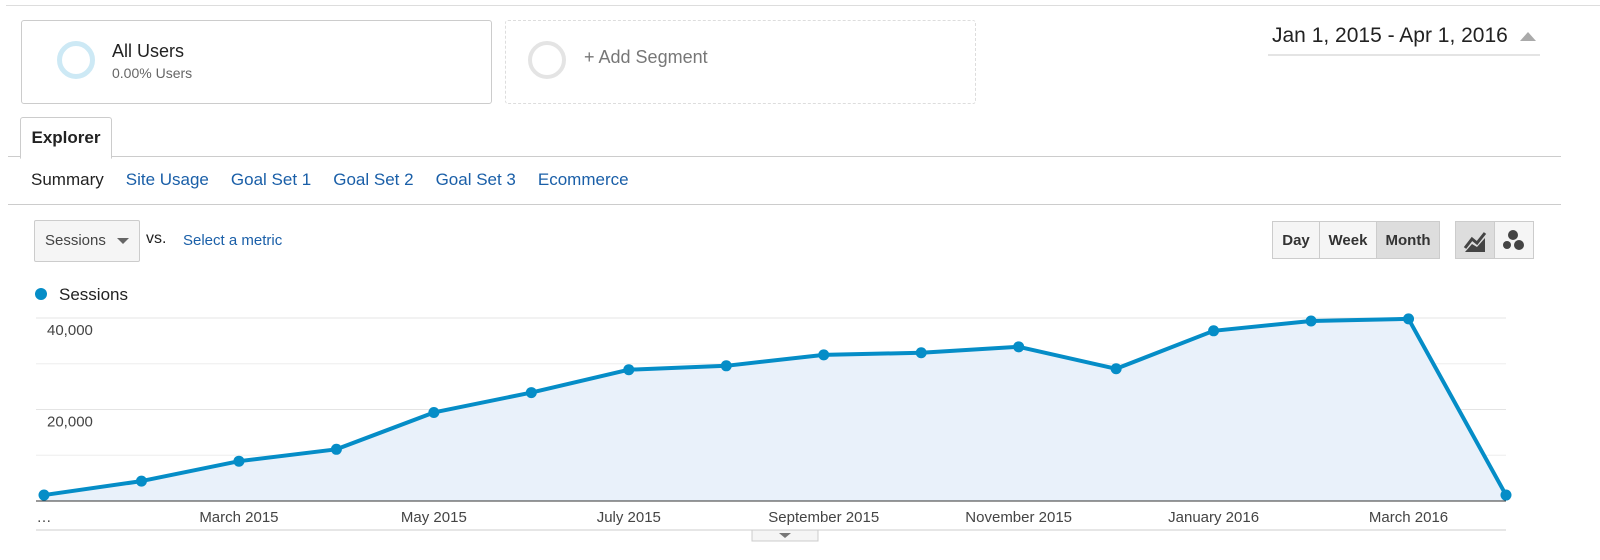 The image size is (1600, 560). I want to click on segment-name: All Users, so click(148, 51).